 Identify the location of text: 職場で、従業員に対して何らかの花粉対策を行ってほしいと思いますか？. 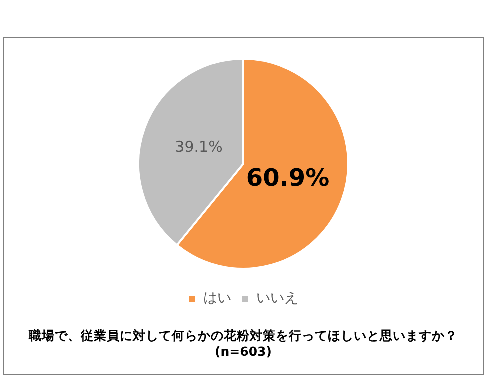
(243, 336).